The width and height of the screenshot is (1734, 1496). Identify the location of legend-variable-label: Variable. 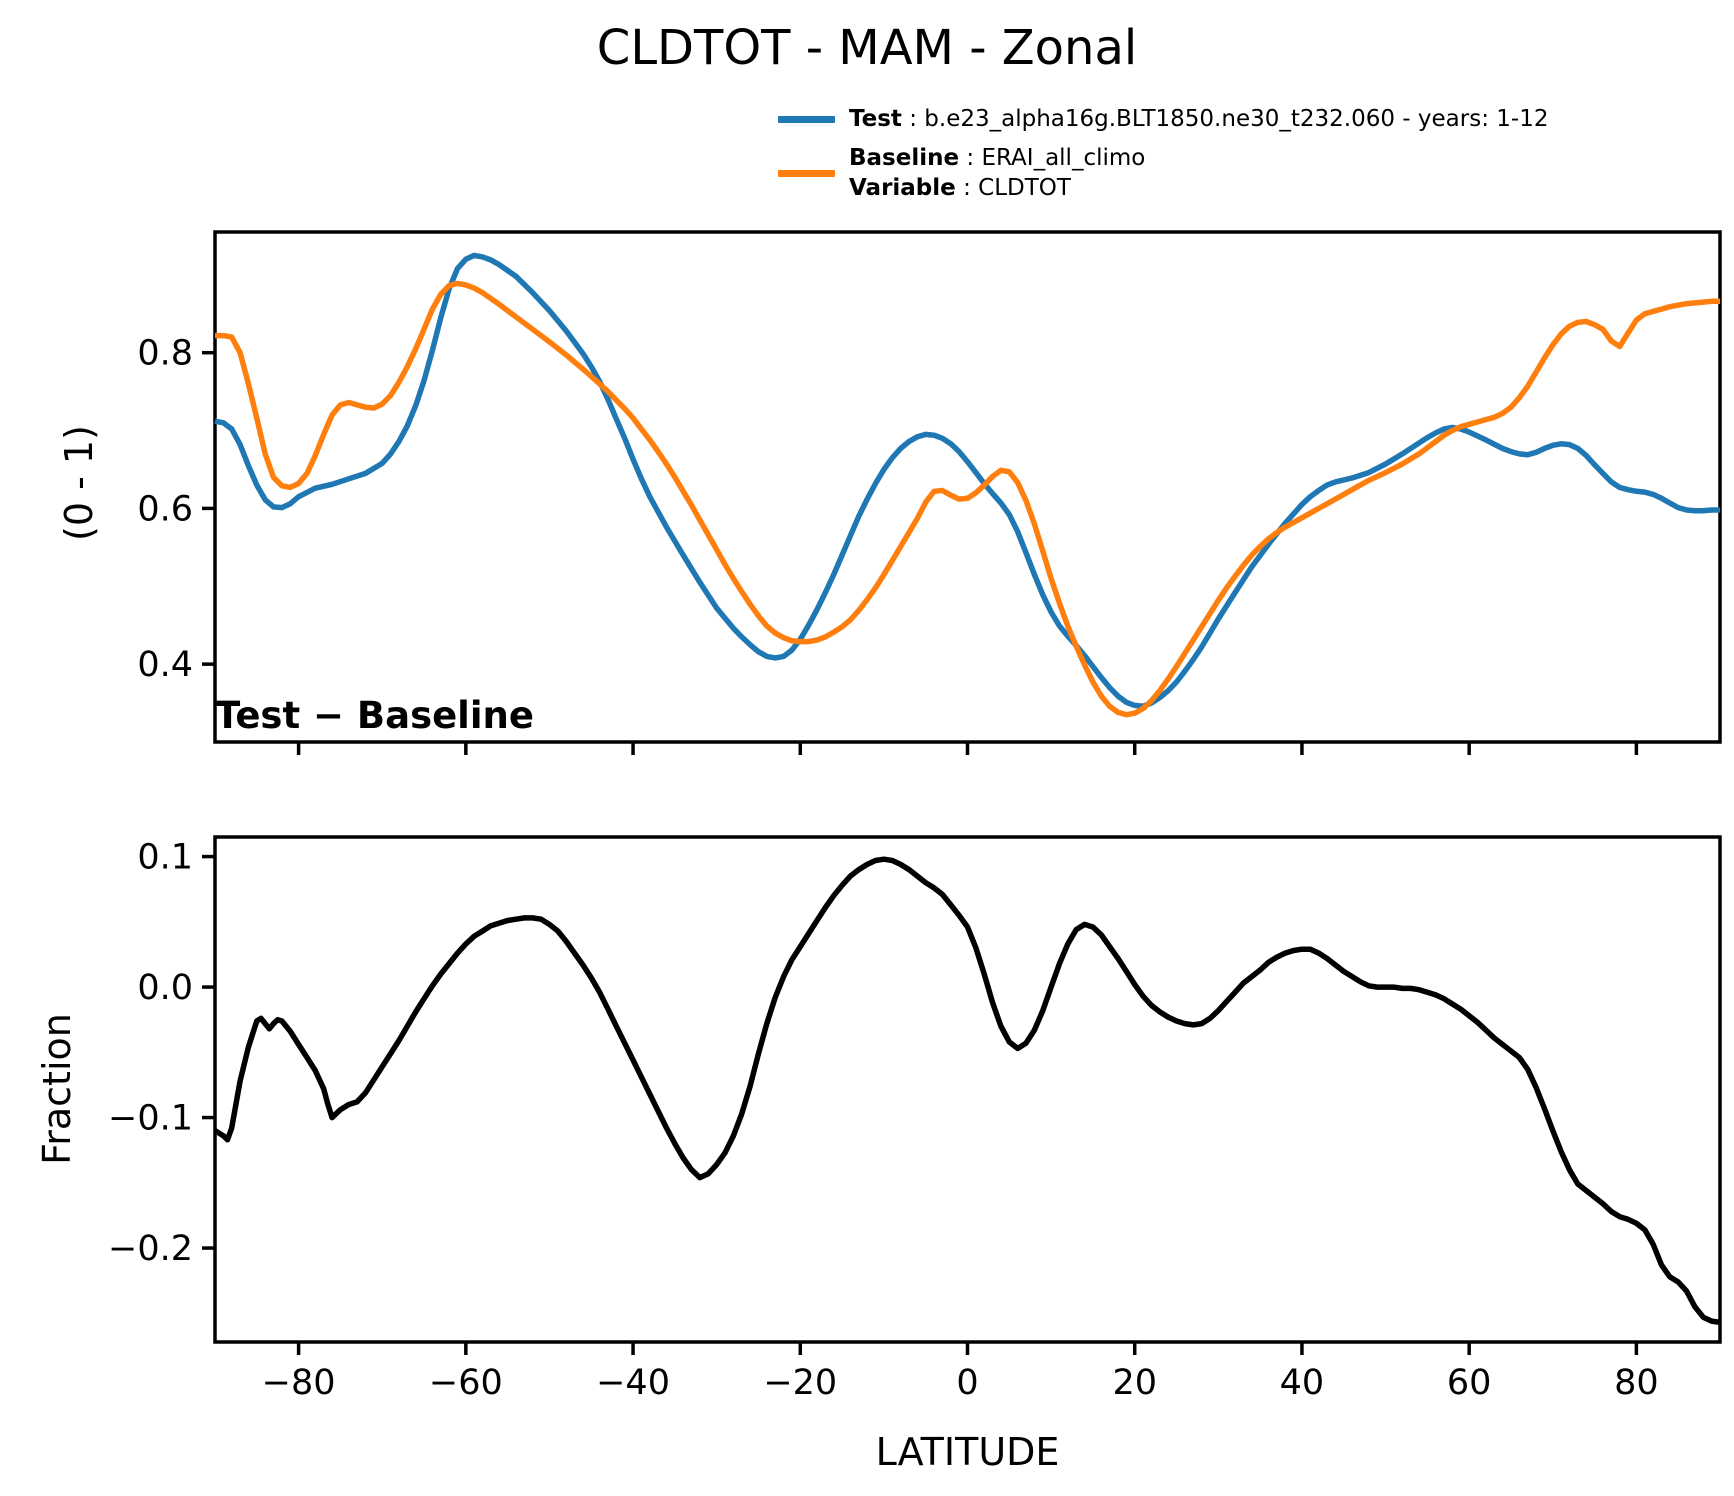
(902, 188).